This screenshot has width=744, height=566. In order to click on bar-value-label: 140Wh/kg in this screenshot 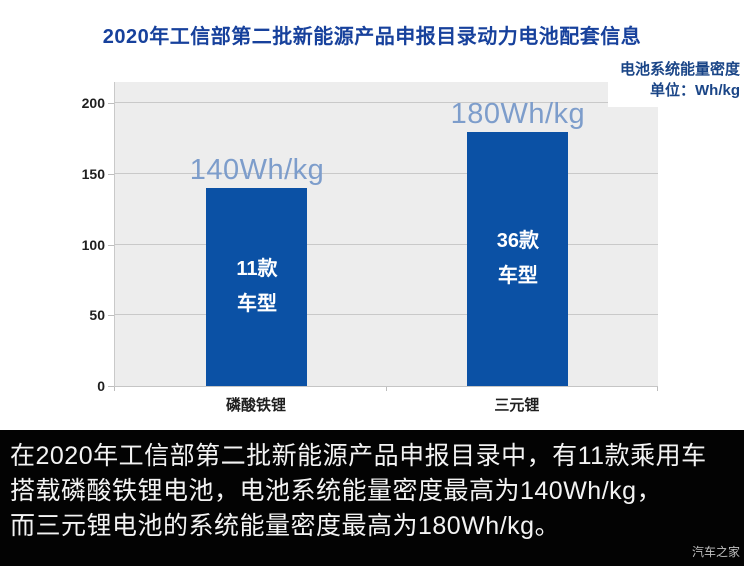, I will do `click(257, 170)`.